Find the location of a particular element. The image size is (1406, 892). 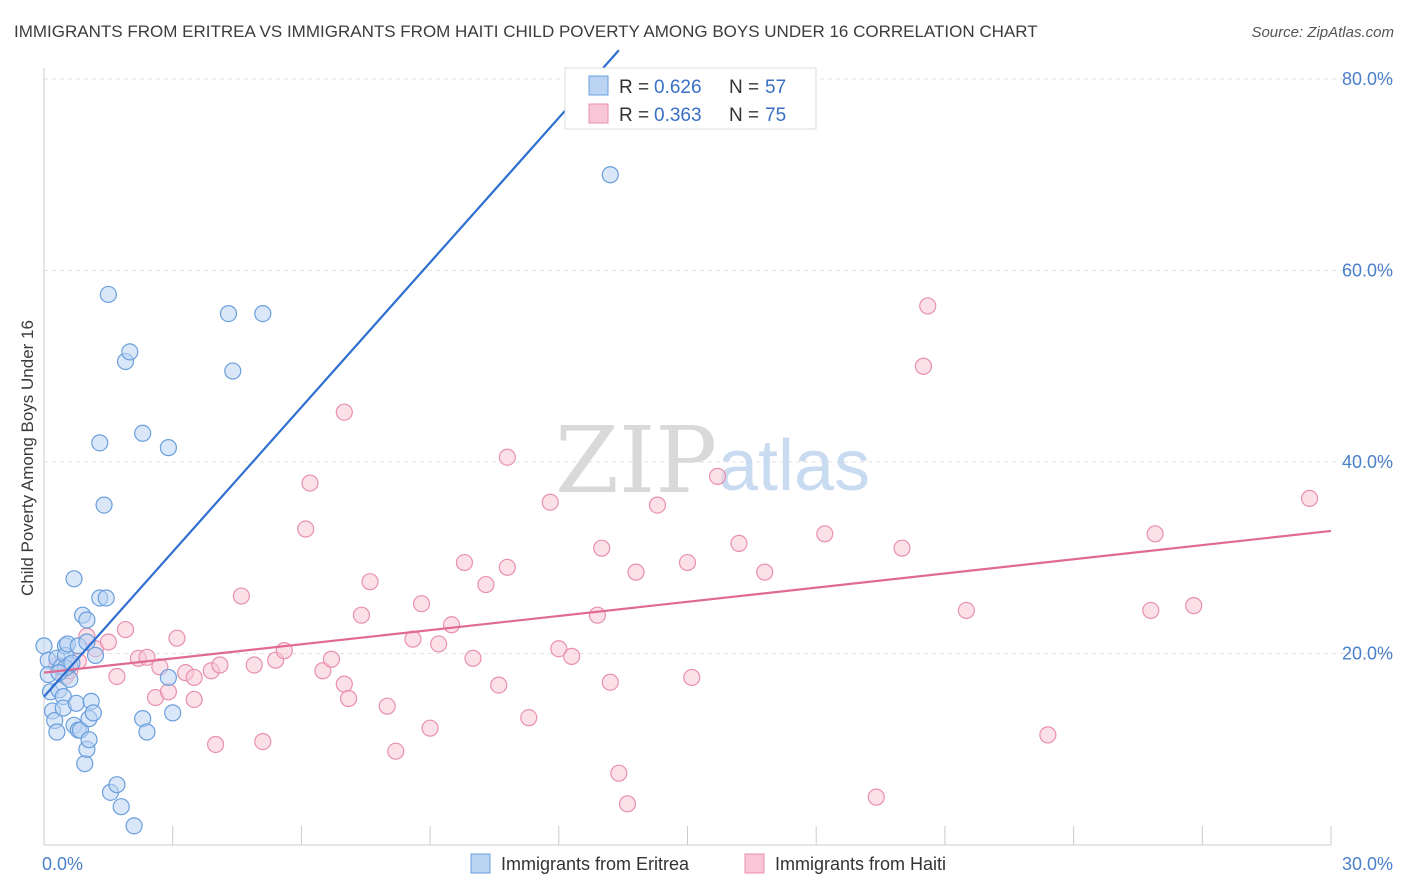

bottom-legend-label-eritrea: Immigrants from Eritrea is located at coordinates (595, 864).